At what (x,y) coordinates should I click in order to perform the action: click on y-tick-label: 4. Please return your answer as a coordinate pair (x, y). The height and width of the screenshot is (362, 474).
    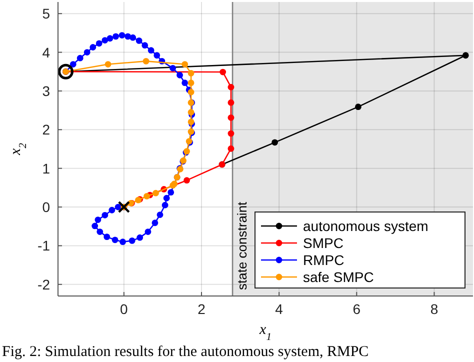
    Looking at the image, I should click on (46, 52).